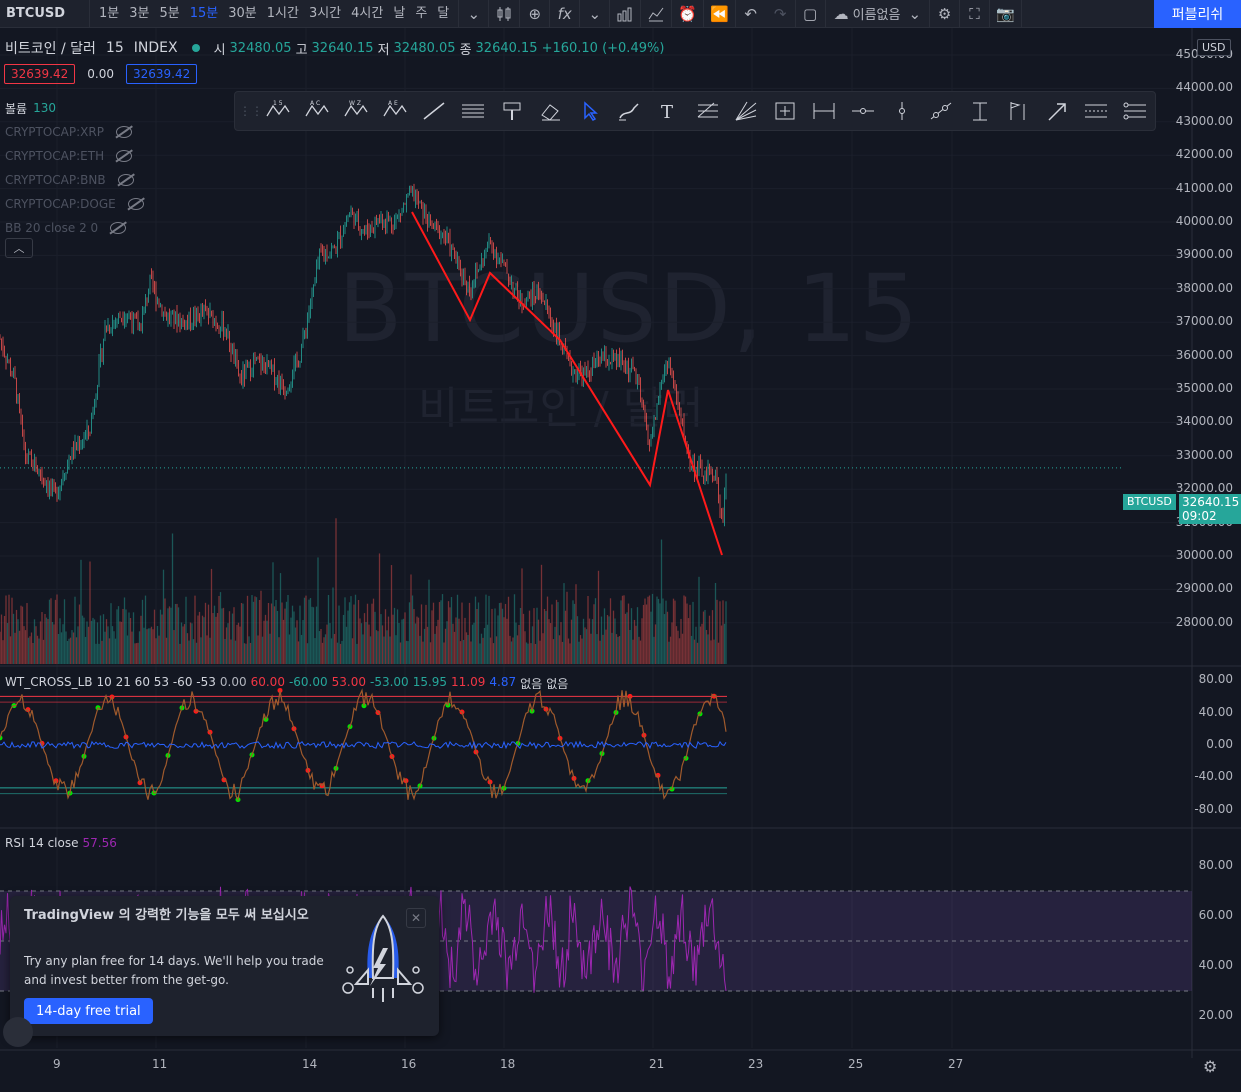  I want to click on price-label-icon, so click(979, 111).